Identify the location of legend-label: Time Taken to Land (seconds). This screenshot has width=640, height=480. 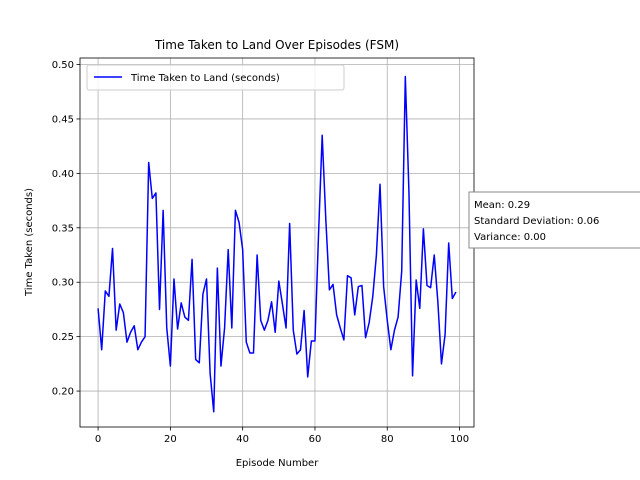
(205, 78).